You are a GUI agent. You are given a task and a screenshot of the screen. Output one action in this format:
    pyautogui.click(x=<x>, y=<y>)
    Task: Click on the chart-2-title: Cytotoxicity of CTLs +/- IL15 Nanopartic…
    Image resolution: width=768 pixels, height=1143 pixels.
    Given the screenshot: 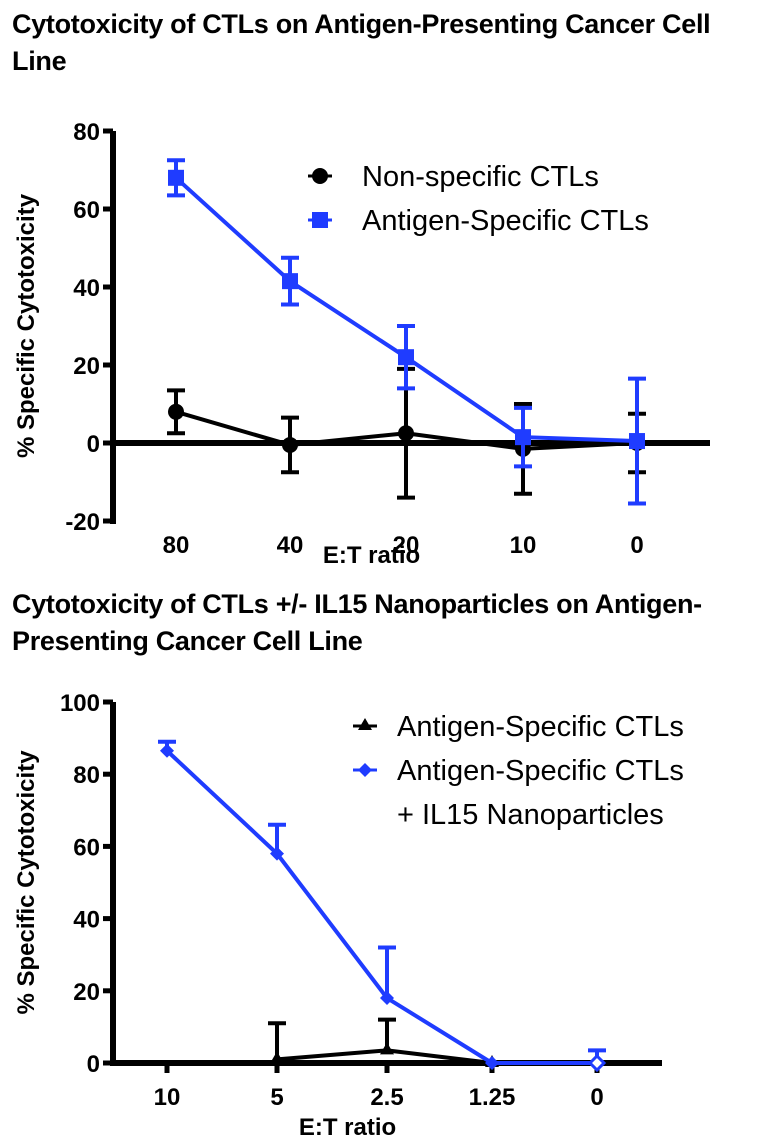 What is the action you would take?
    pyautogui.click(x=357, y=622)
    